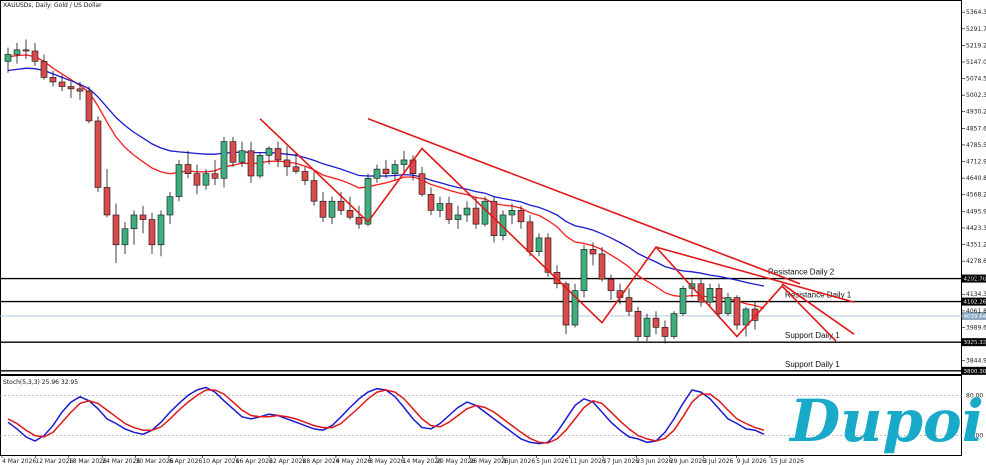 The height and width of the screenshot is (465, 986). I want to click on level-price-badge-text: 3925.33, so click(975, 343).